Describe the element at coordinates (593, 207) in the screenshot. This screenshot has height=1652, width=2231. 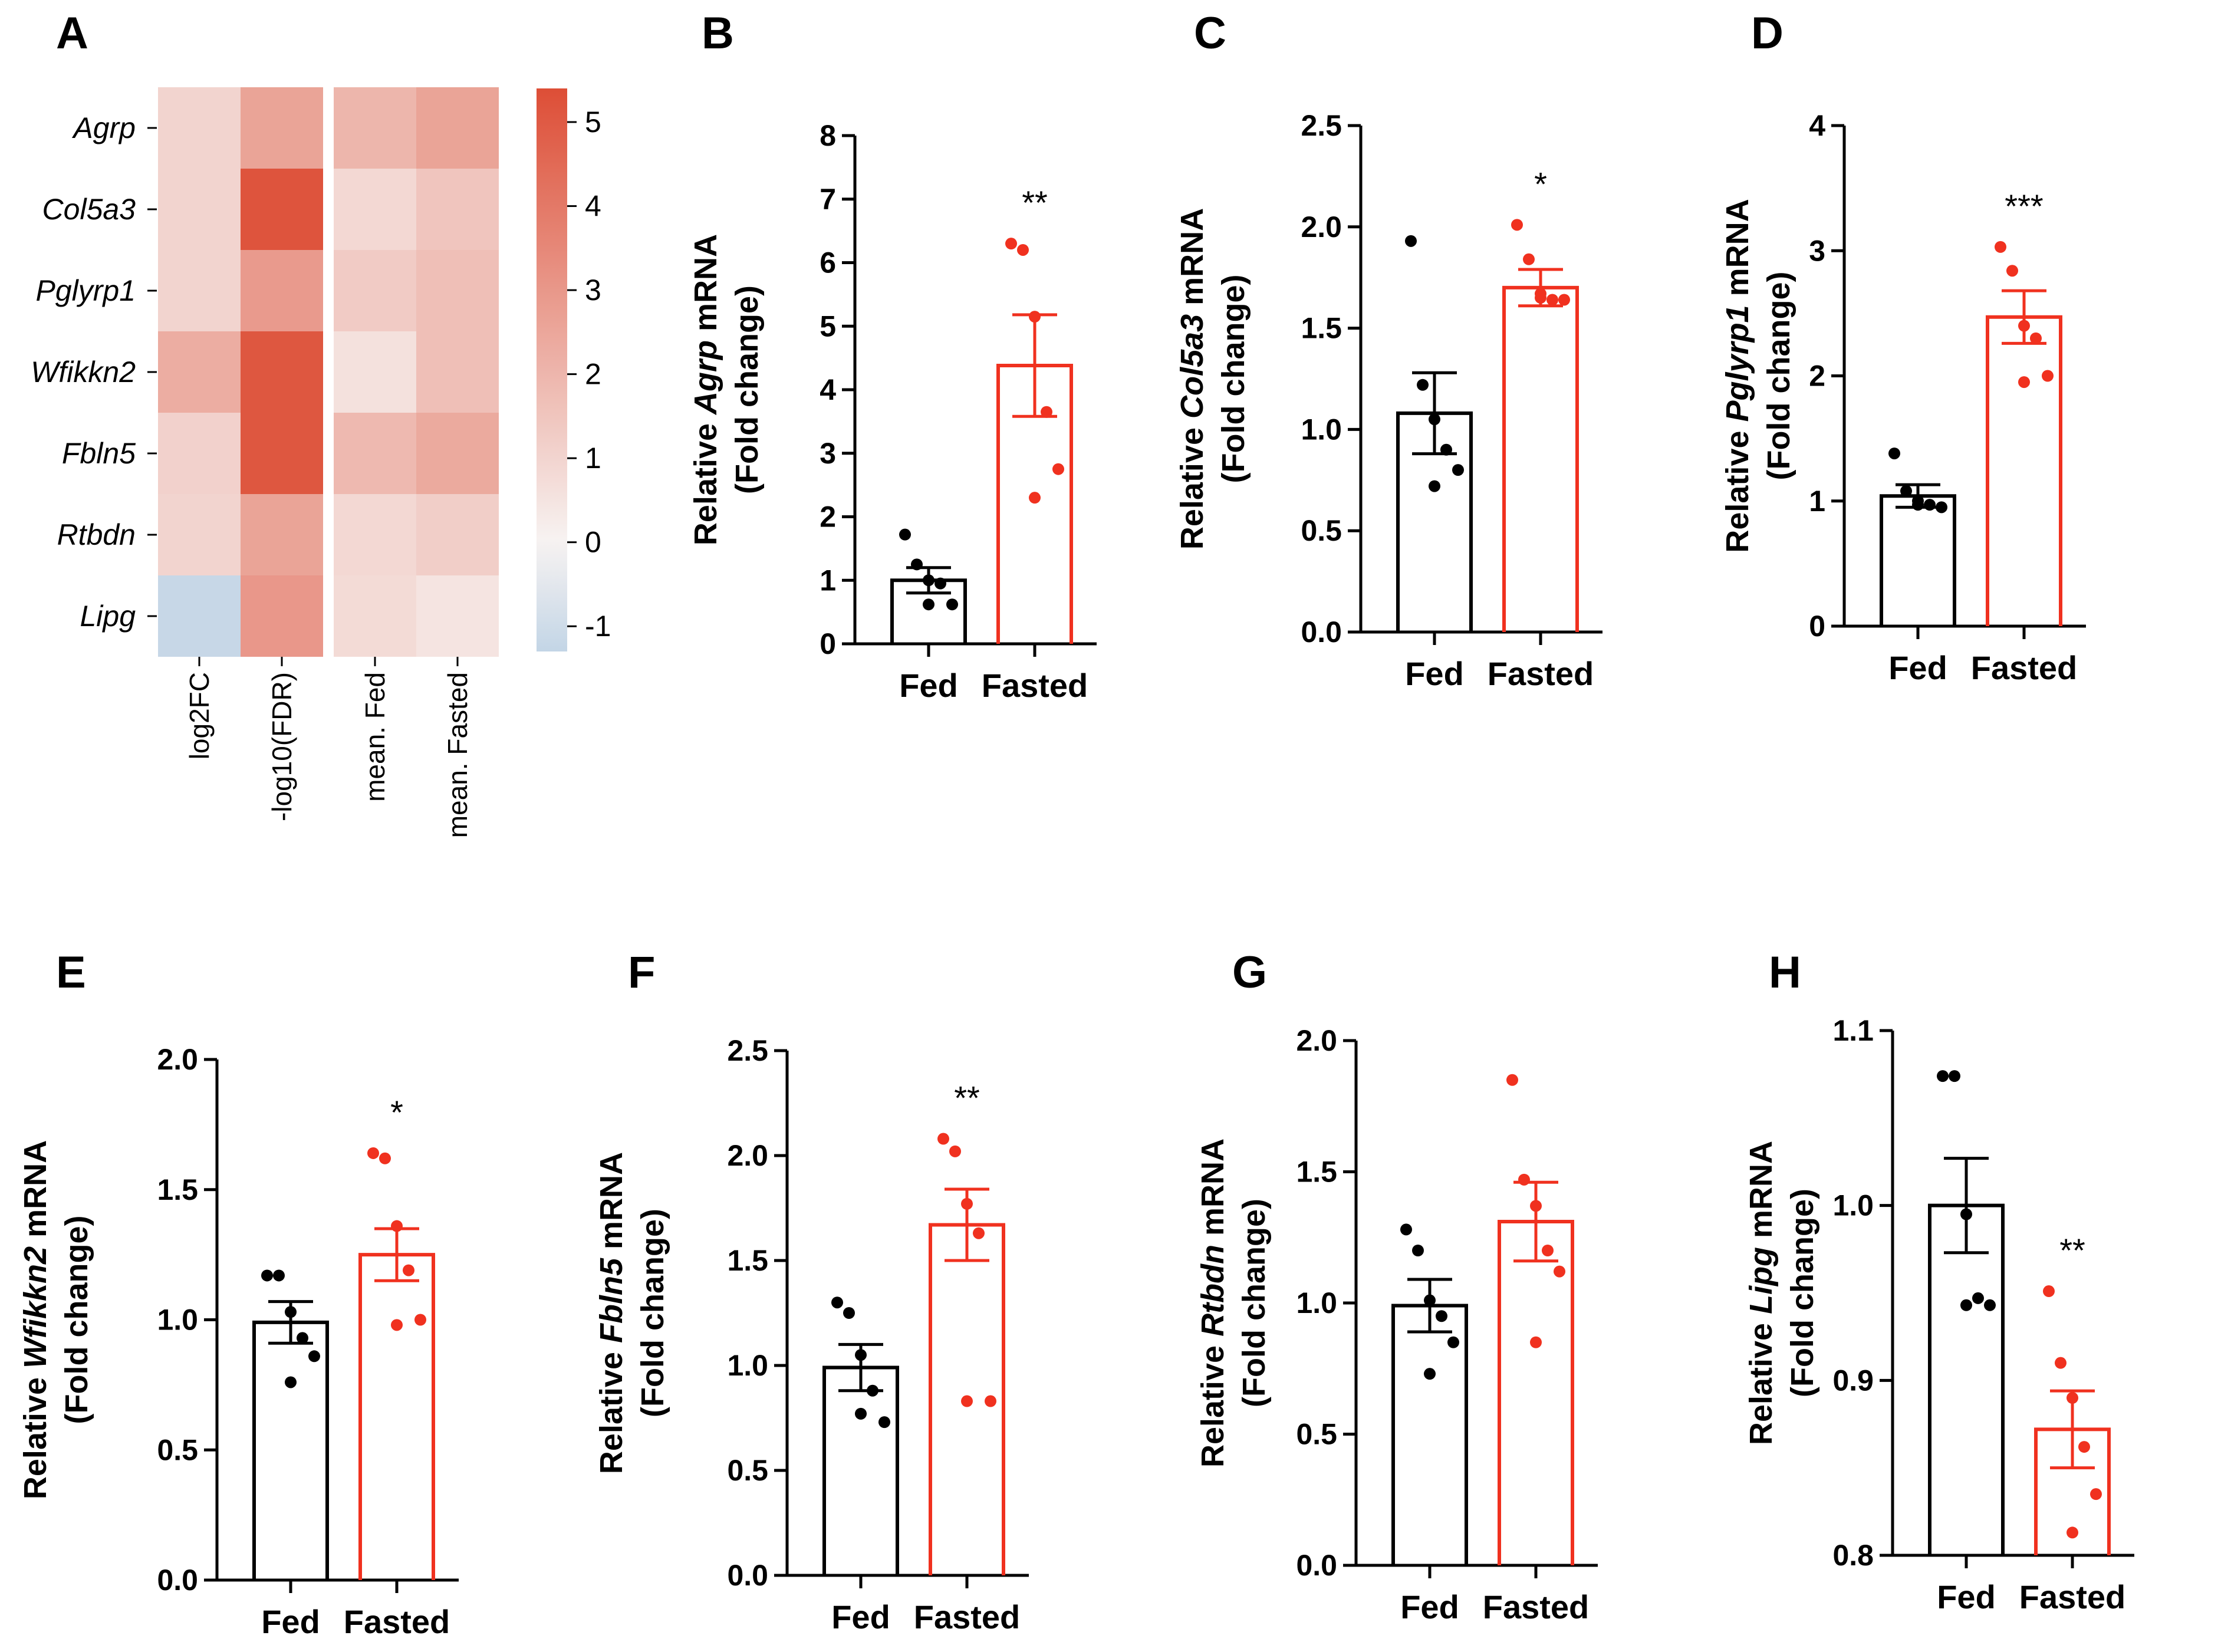
I see `colorbar-tick-label: 4` at that location.